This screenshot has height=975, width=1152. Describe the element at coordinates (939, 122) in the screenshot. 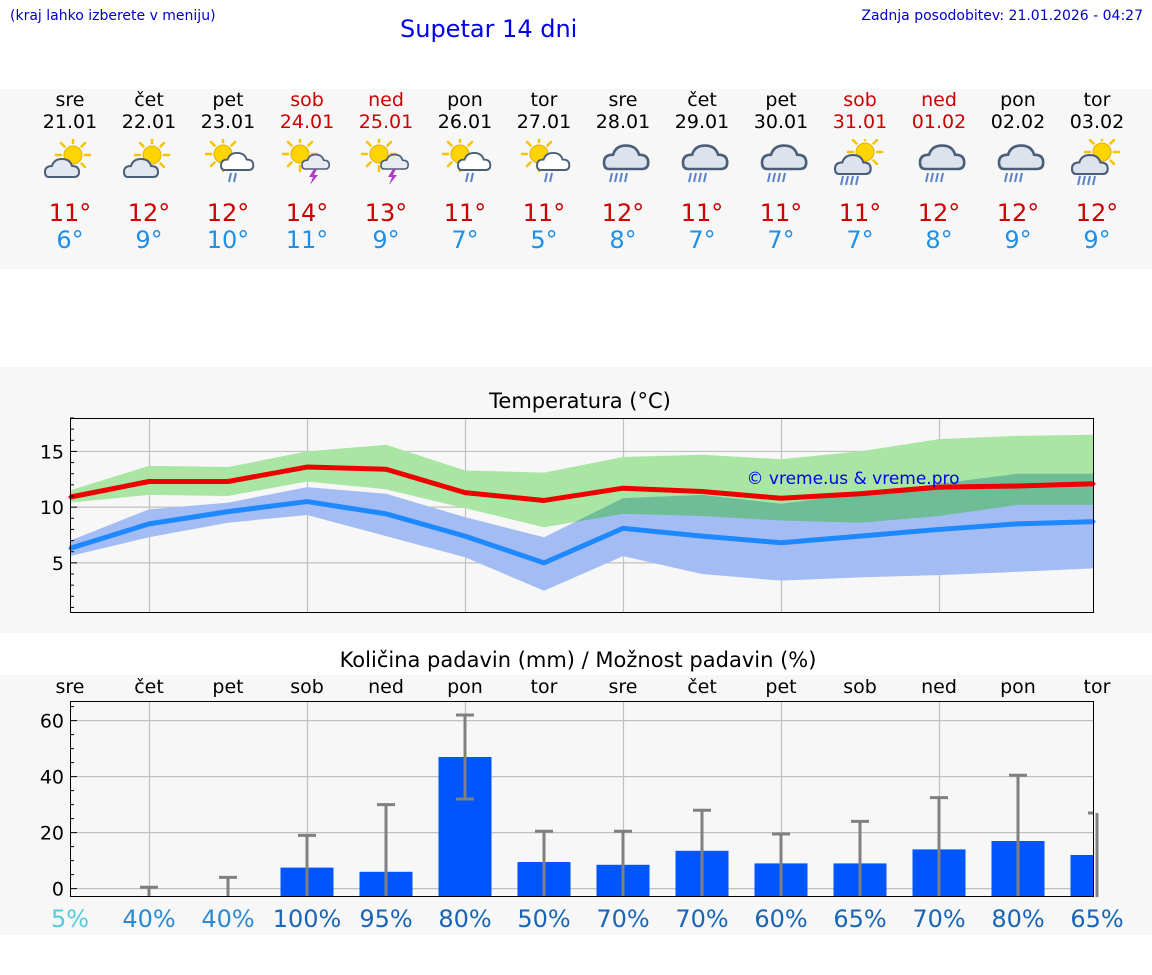

I see `day-date: 01.02` at that location.